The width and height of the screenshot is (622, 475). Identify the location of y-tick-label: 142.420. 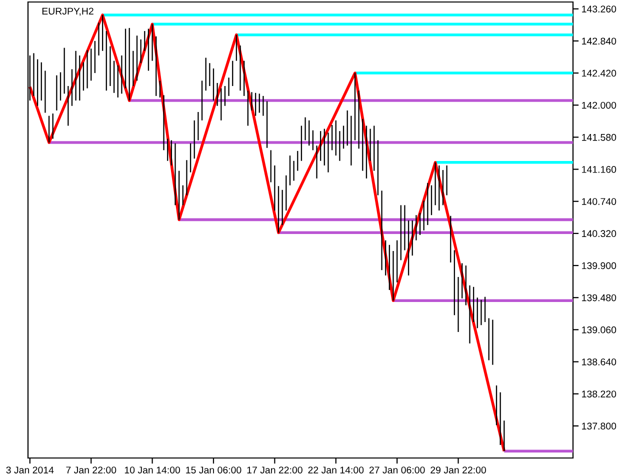
(599, 73).